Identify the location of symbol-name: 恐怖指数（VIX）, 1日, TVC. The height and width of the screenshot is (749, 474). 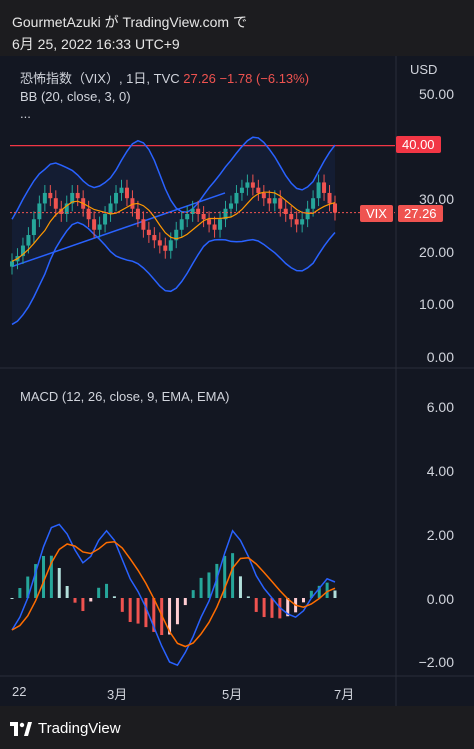
(100, 78).